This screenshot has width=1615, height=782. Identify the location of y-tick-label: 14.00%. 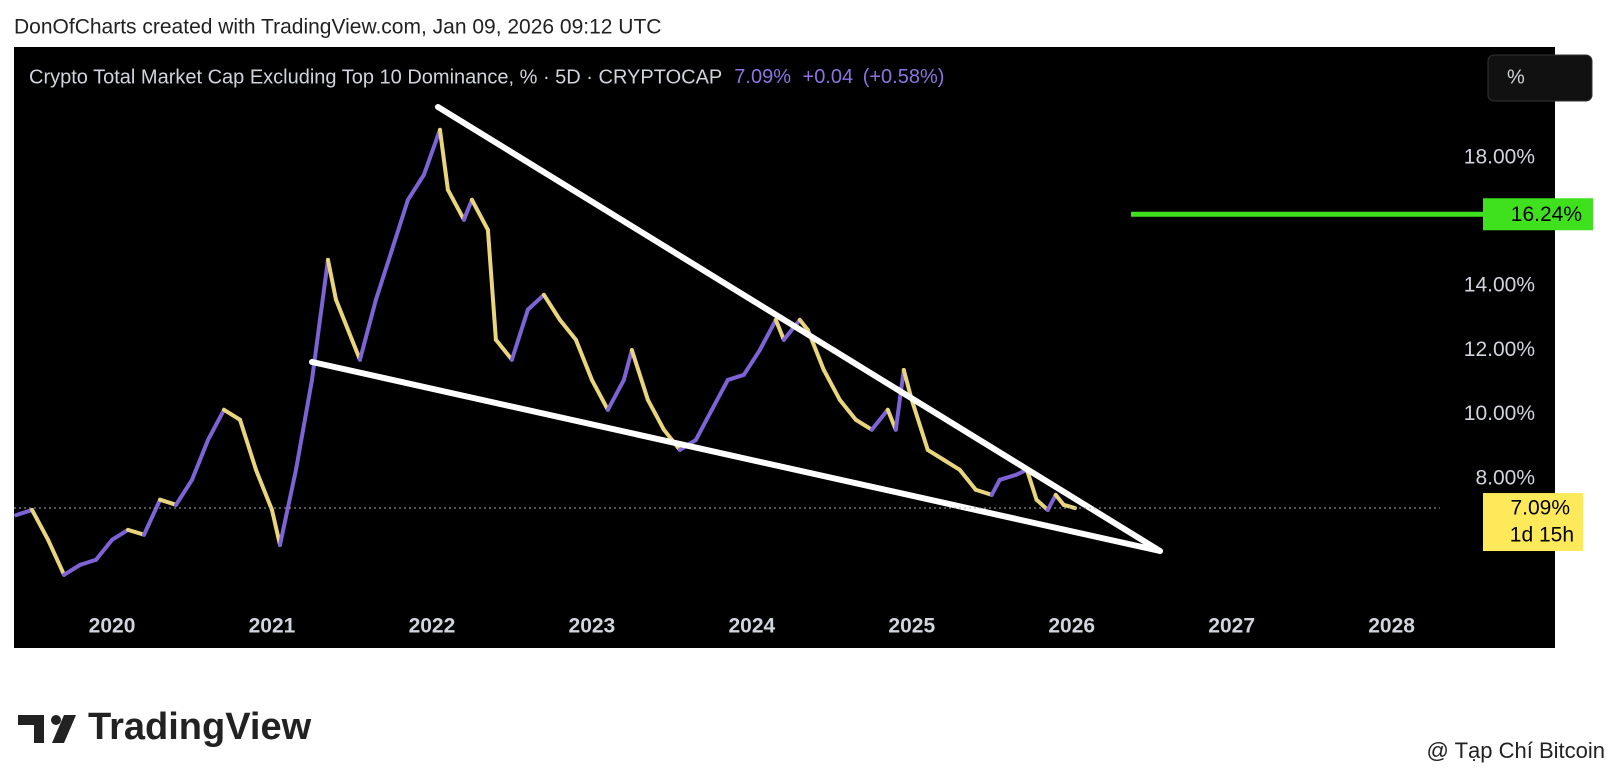
(1499, 285).